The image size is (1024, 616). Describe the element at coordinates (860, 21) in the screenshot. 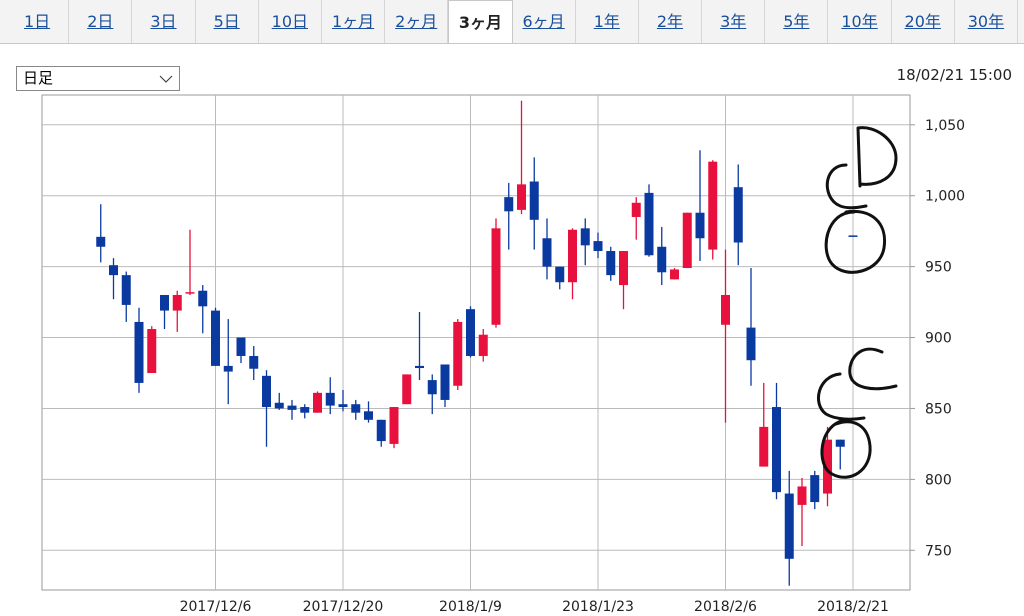

I see `period-tab: 10年` at that location.